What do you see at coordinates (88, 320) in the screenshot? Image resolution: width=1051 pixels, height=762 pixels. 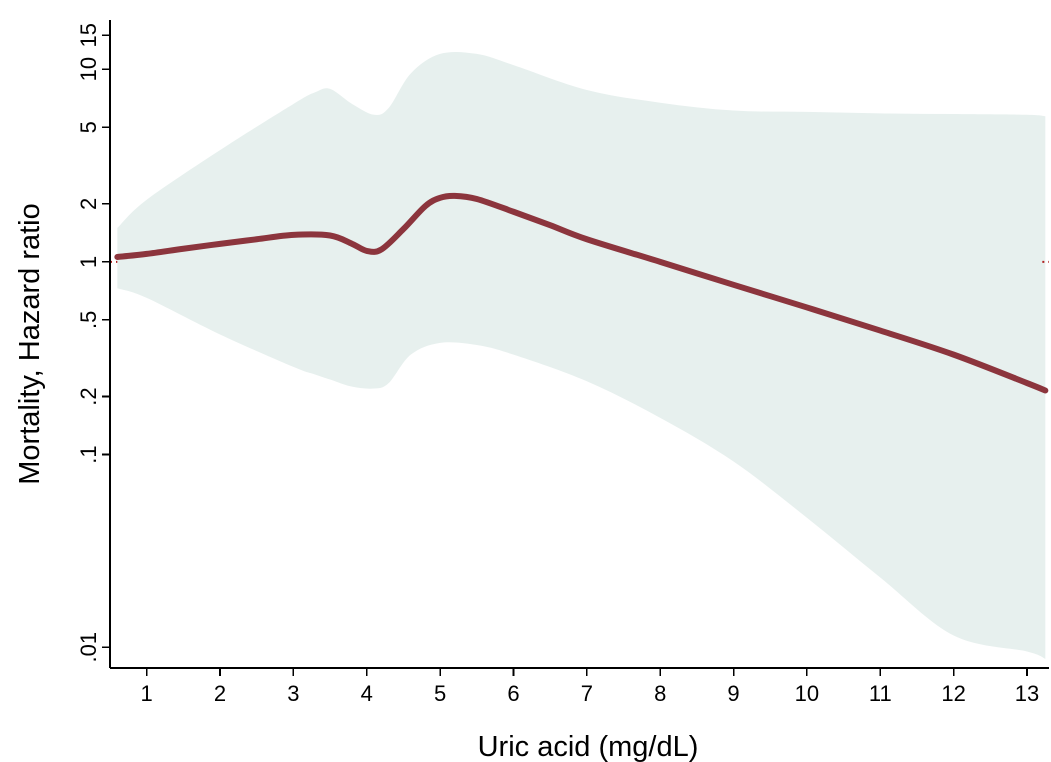 I see `y-tick-label: .5` at bounding box center [88, 320].